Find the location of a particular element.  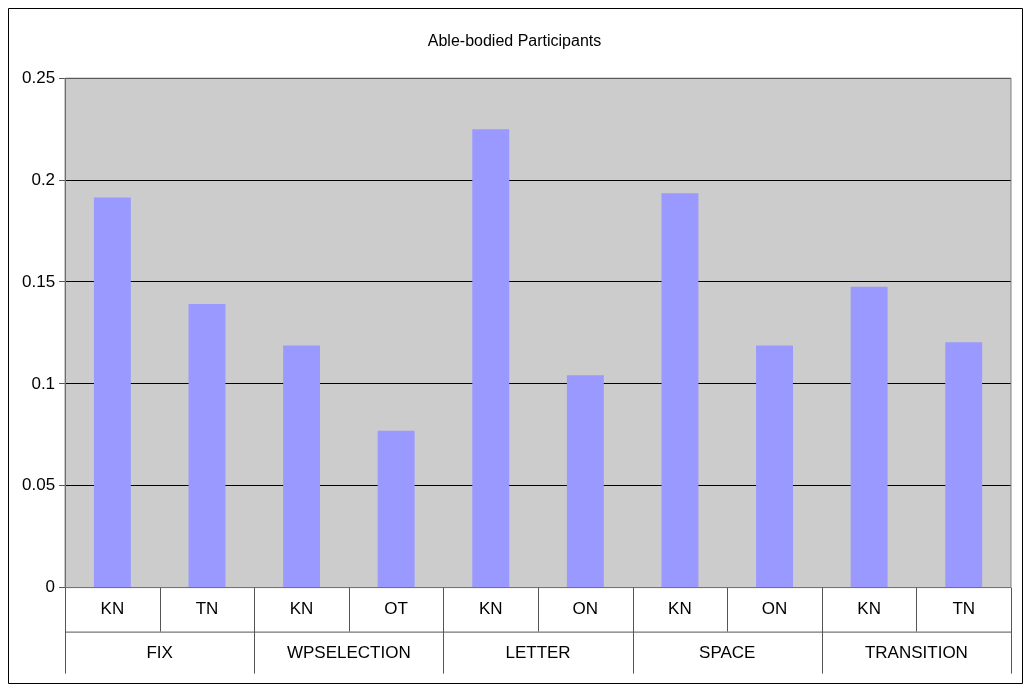

y-tick-label: 0 is located at coordinates (50, 587).